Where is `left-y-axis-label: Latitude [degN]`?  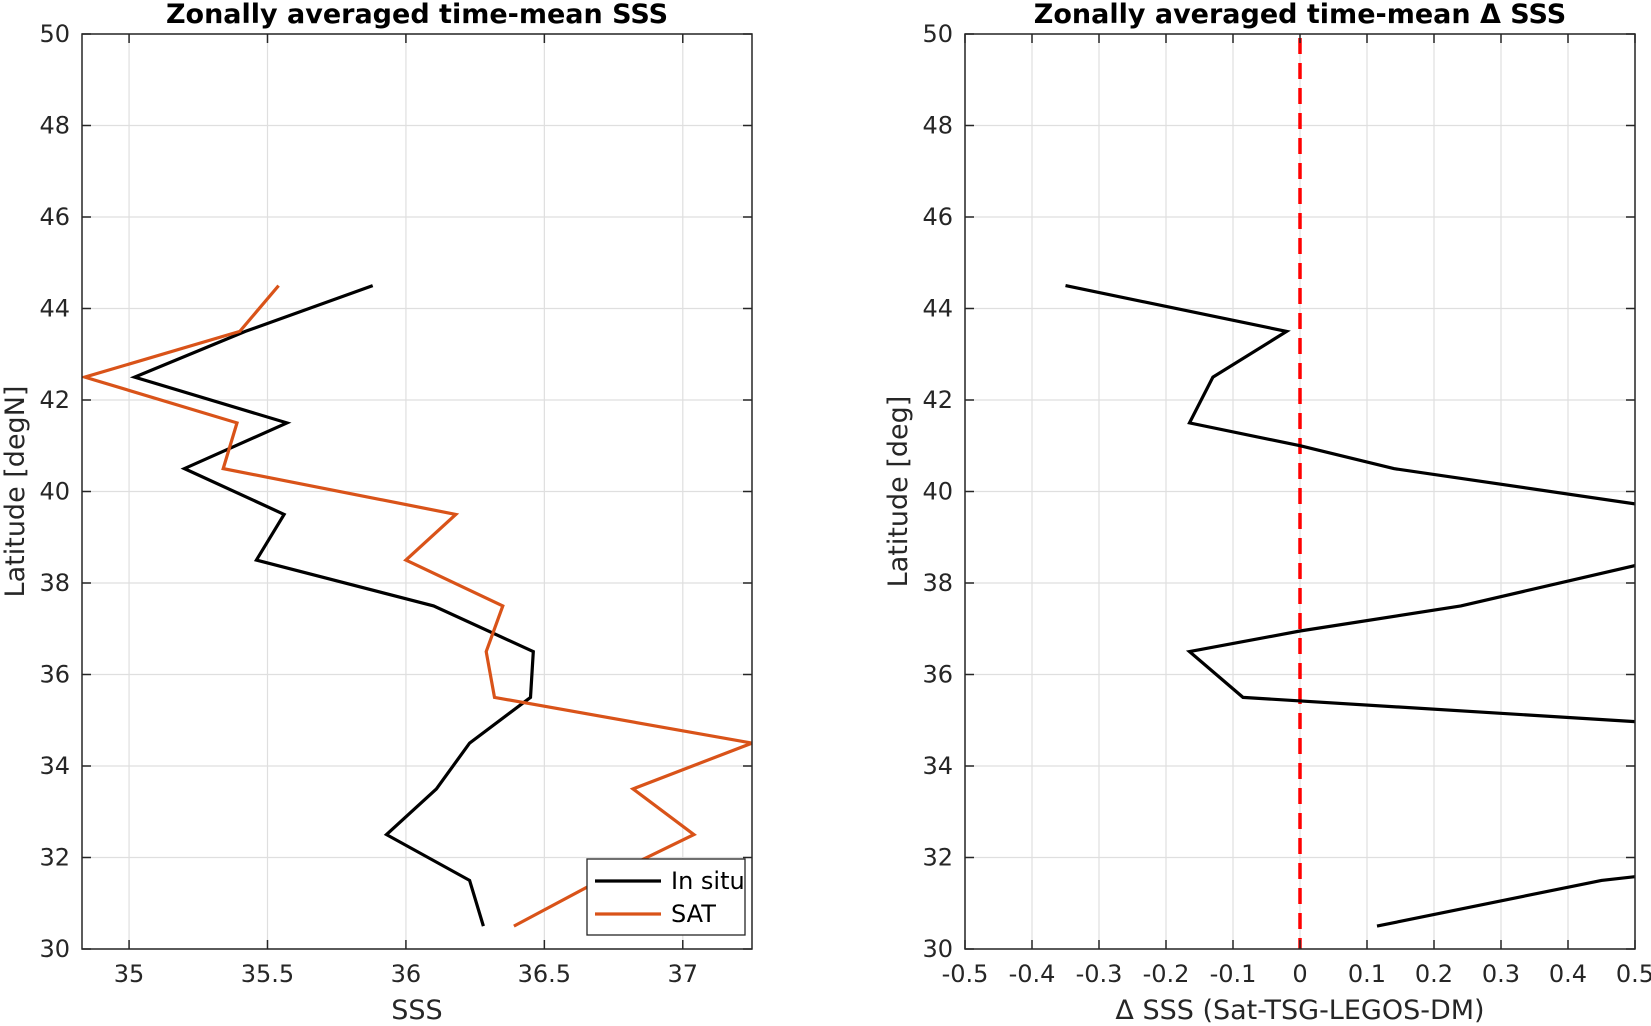
left-y-axis-label: Latitude [degN] is located at coordinates (15, 492).